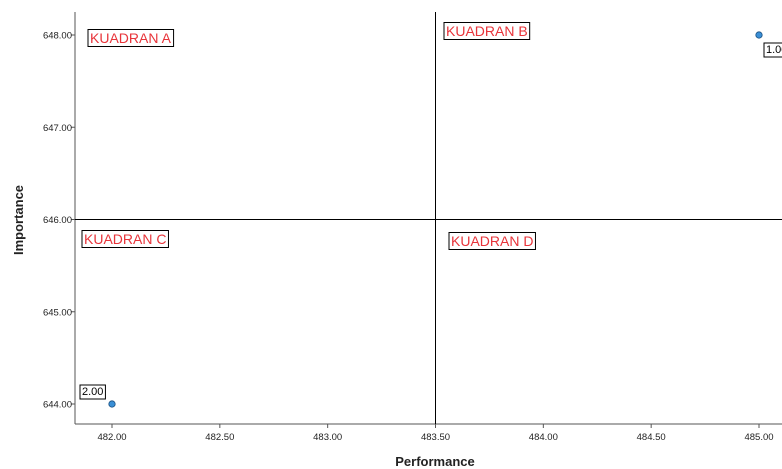 The height and width of the screenshot is (469, 782). Describe the element at coordinates (111, 437) in the screenshot. I see `x-tick-label: 482.00` at that location.